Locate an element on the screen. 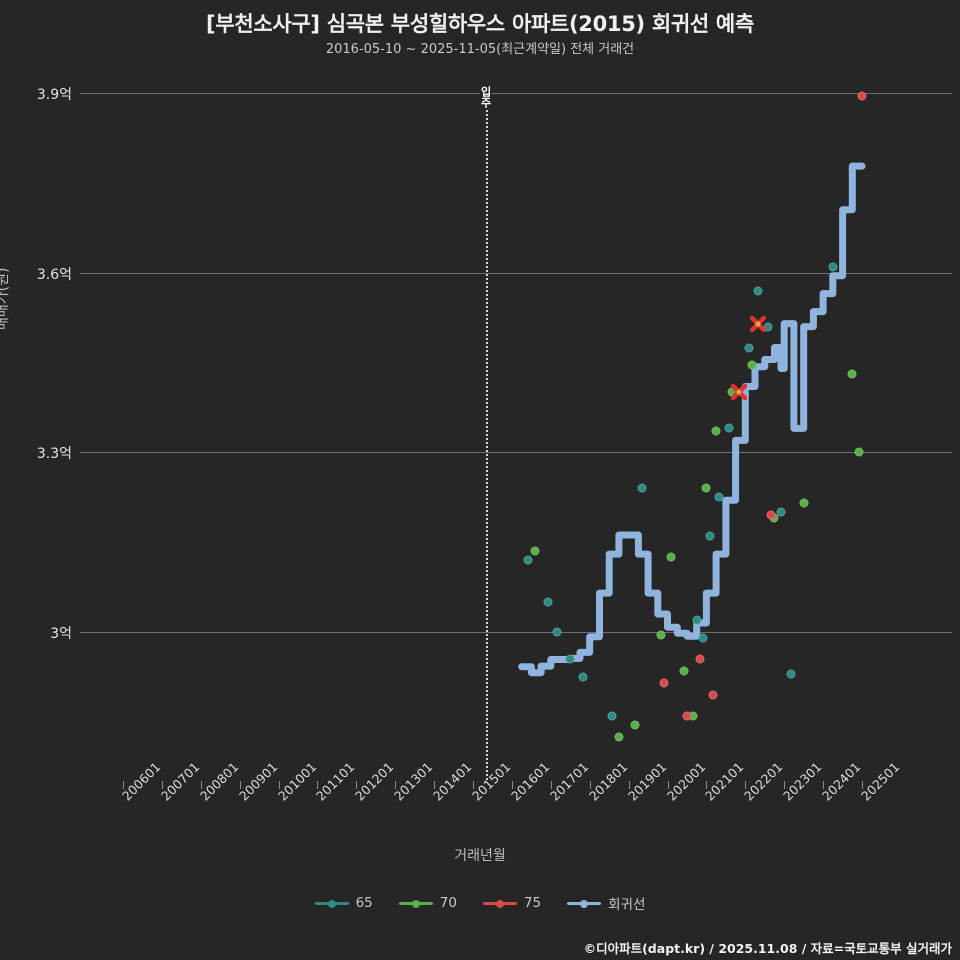  legend-item-75: 75 is located at coordinates (512, 903).